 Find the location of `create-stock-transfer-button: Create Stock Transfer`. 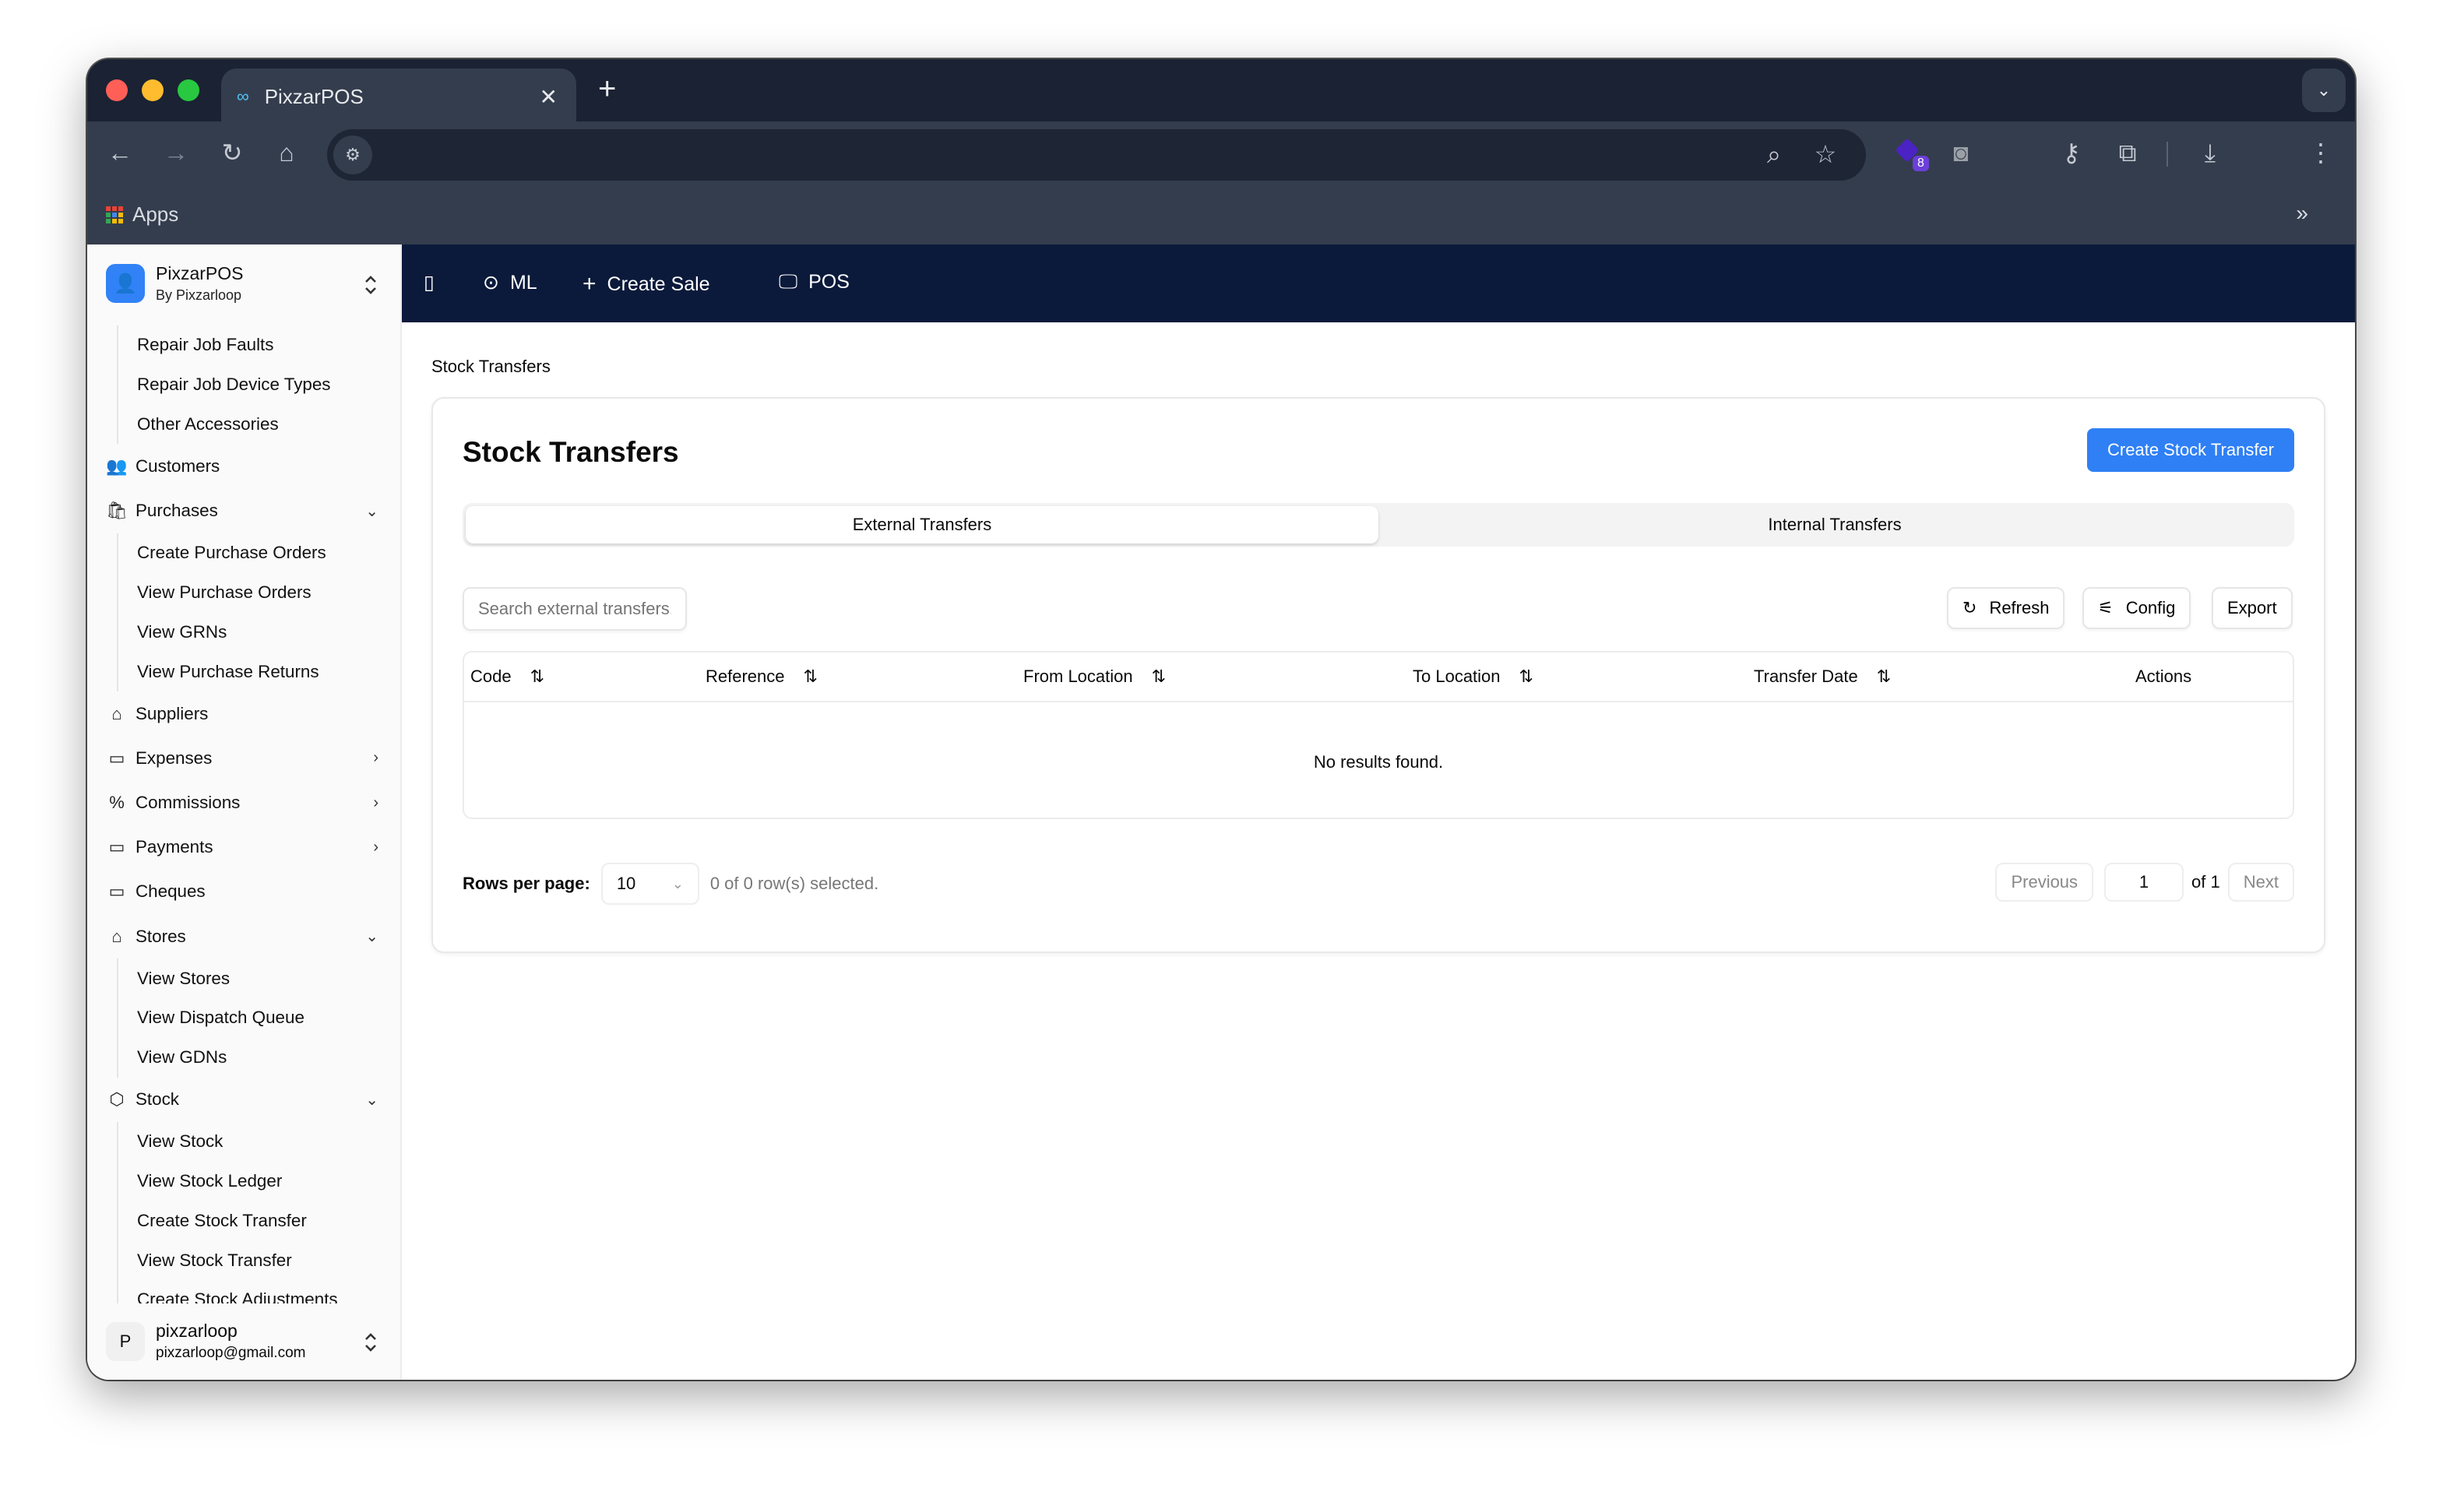

create-stock-transfer-button: Create Stock Transfer is located at coordinates (2190, 450).